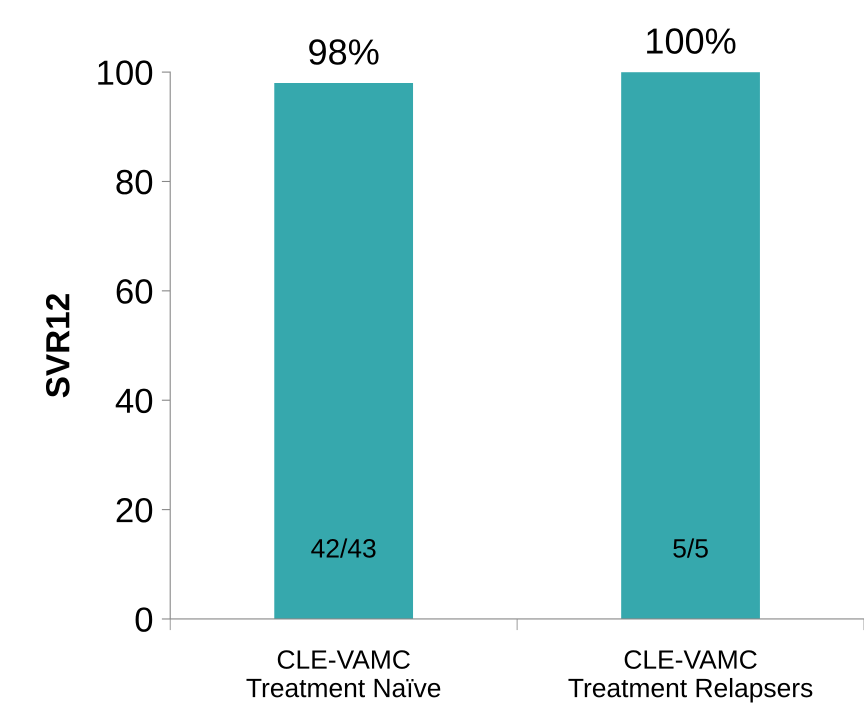 This screenshot has width=864, height=721. What do you see at coordinates (344, 52) in the screenshot?
I see `data-label: 98%` at bounding box center [344, 52].